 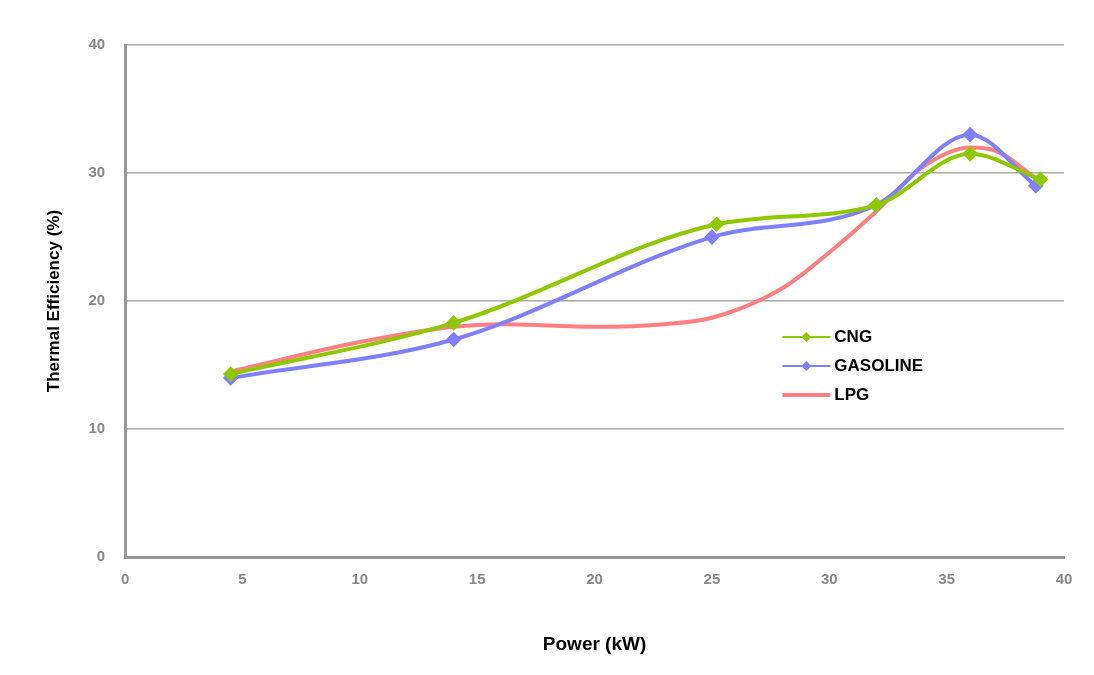 What do you see at coordinates (1064, 579) in the screenshot?
I see `x-tick-label: 40` at bounding box center [1064, 579].